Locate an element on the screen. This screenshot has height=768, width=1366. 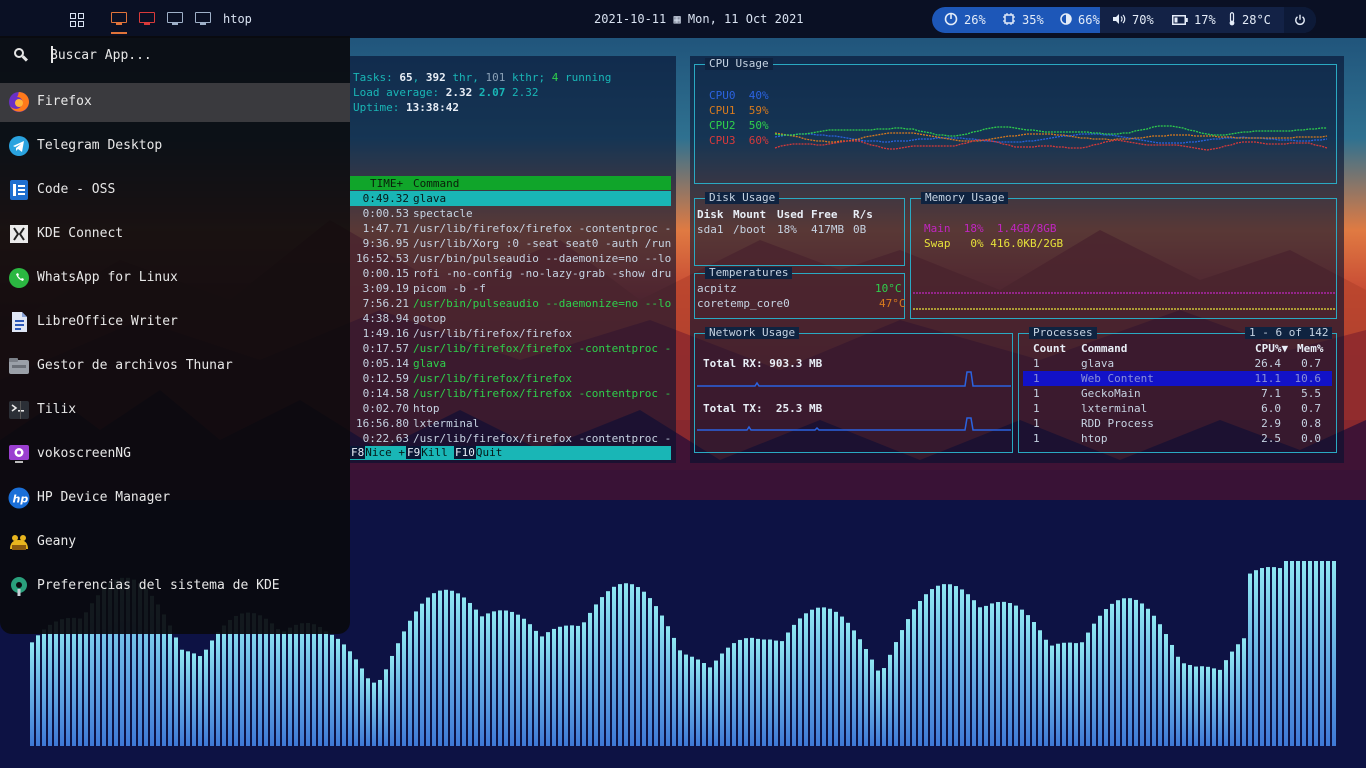
launcher-app-whatsapp-for-linux: WhatsApp for Linux is located at coordinates (175, 278).